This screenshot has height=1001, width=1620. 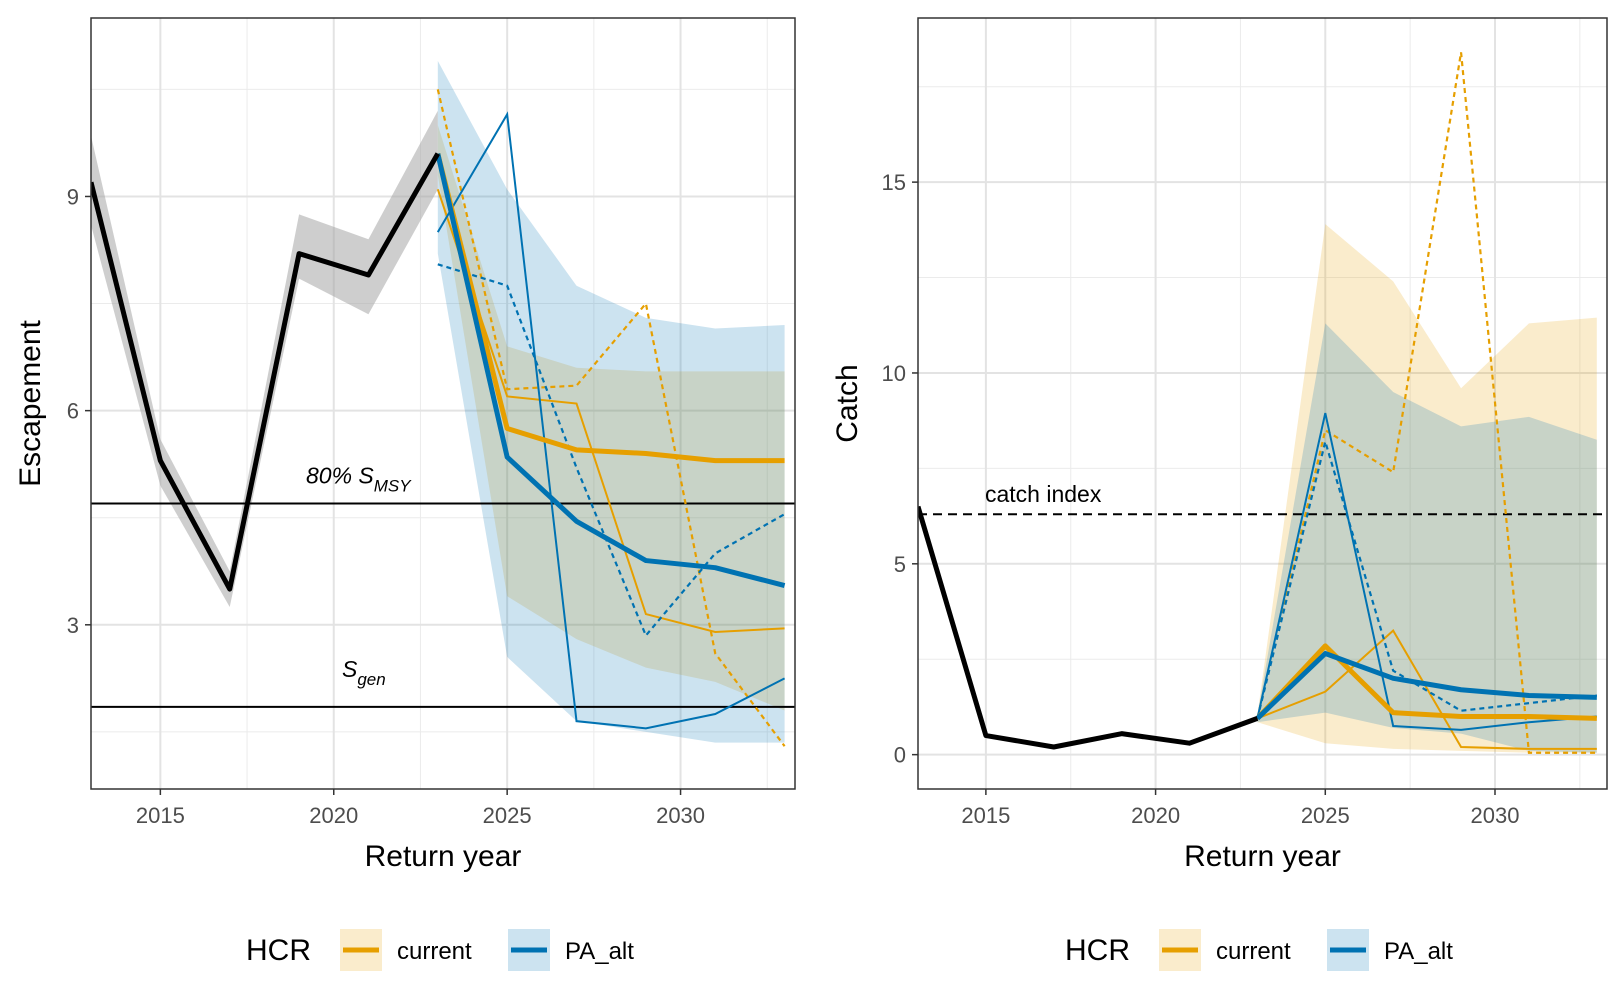 I want to click on reference-label-2: Sgen, so click(x=364, y=672).